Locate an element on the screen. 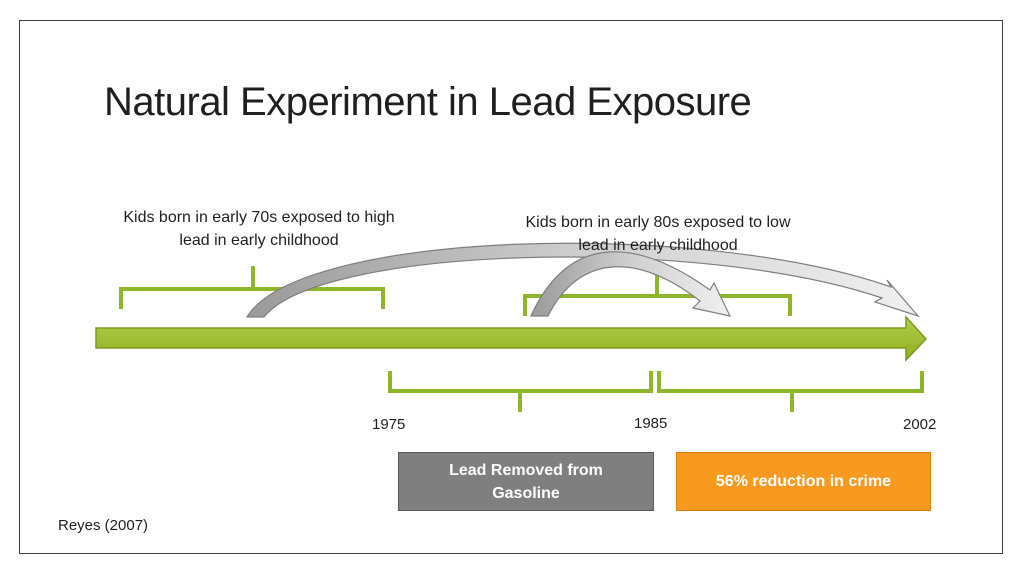 The image size is (1024, 576). timeline-arrow is located at coordinates (511, 338).